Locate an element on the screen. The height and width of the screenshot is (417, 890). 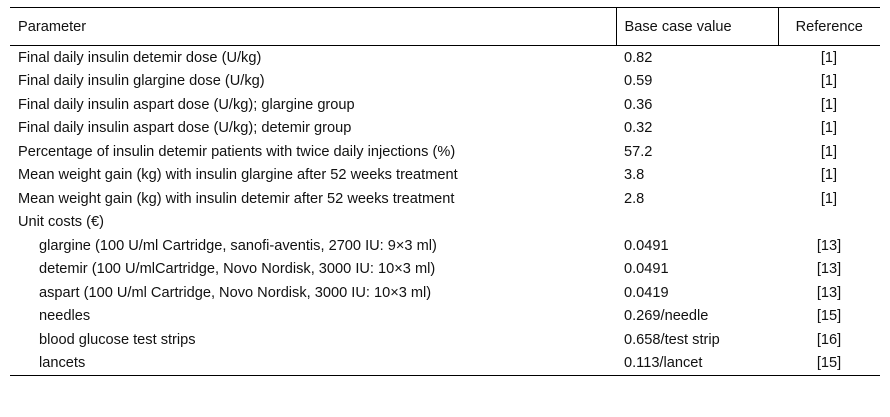
section-label-cell: Unit costs (€) is located at coordinates (61, 222).